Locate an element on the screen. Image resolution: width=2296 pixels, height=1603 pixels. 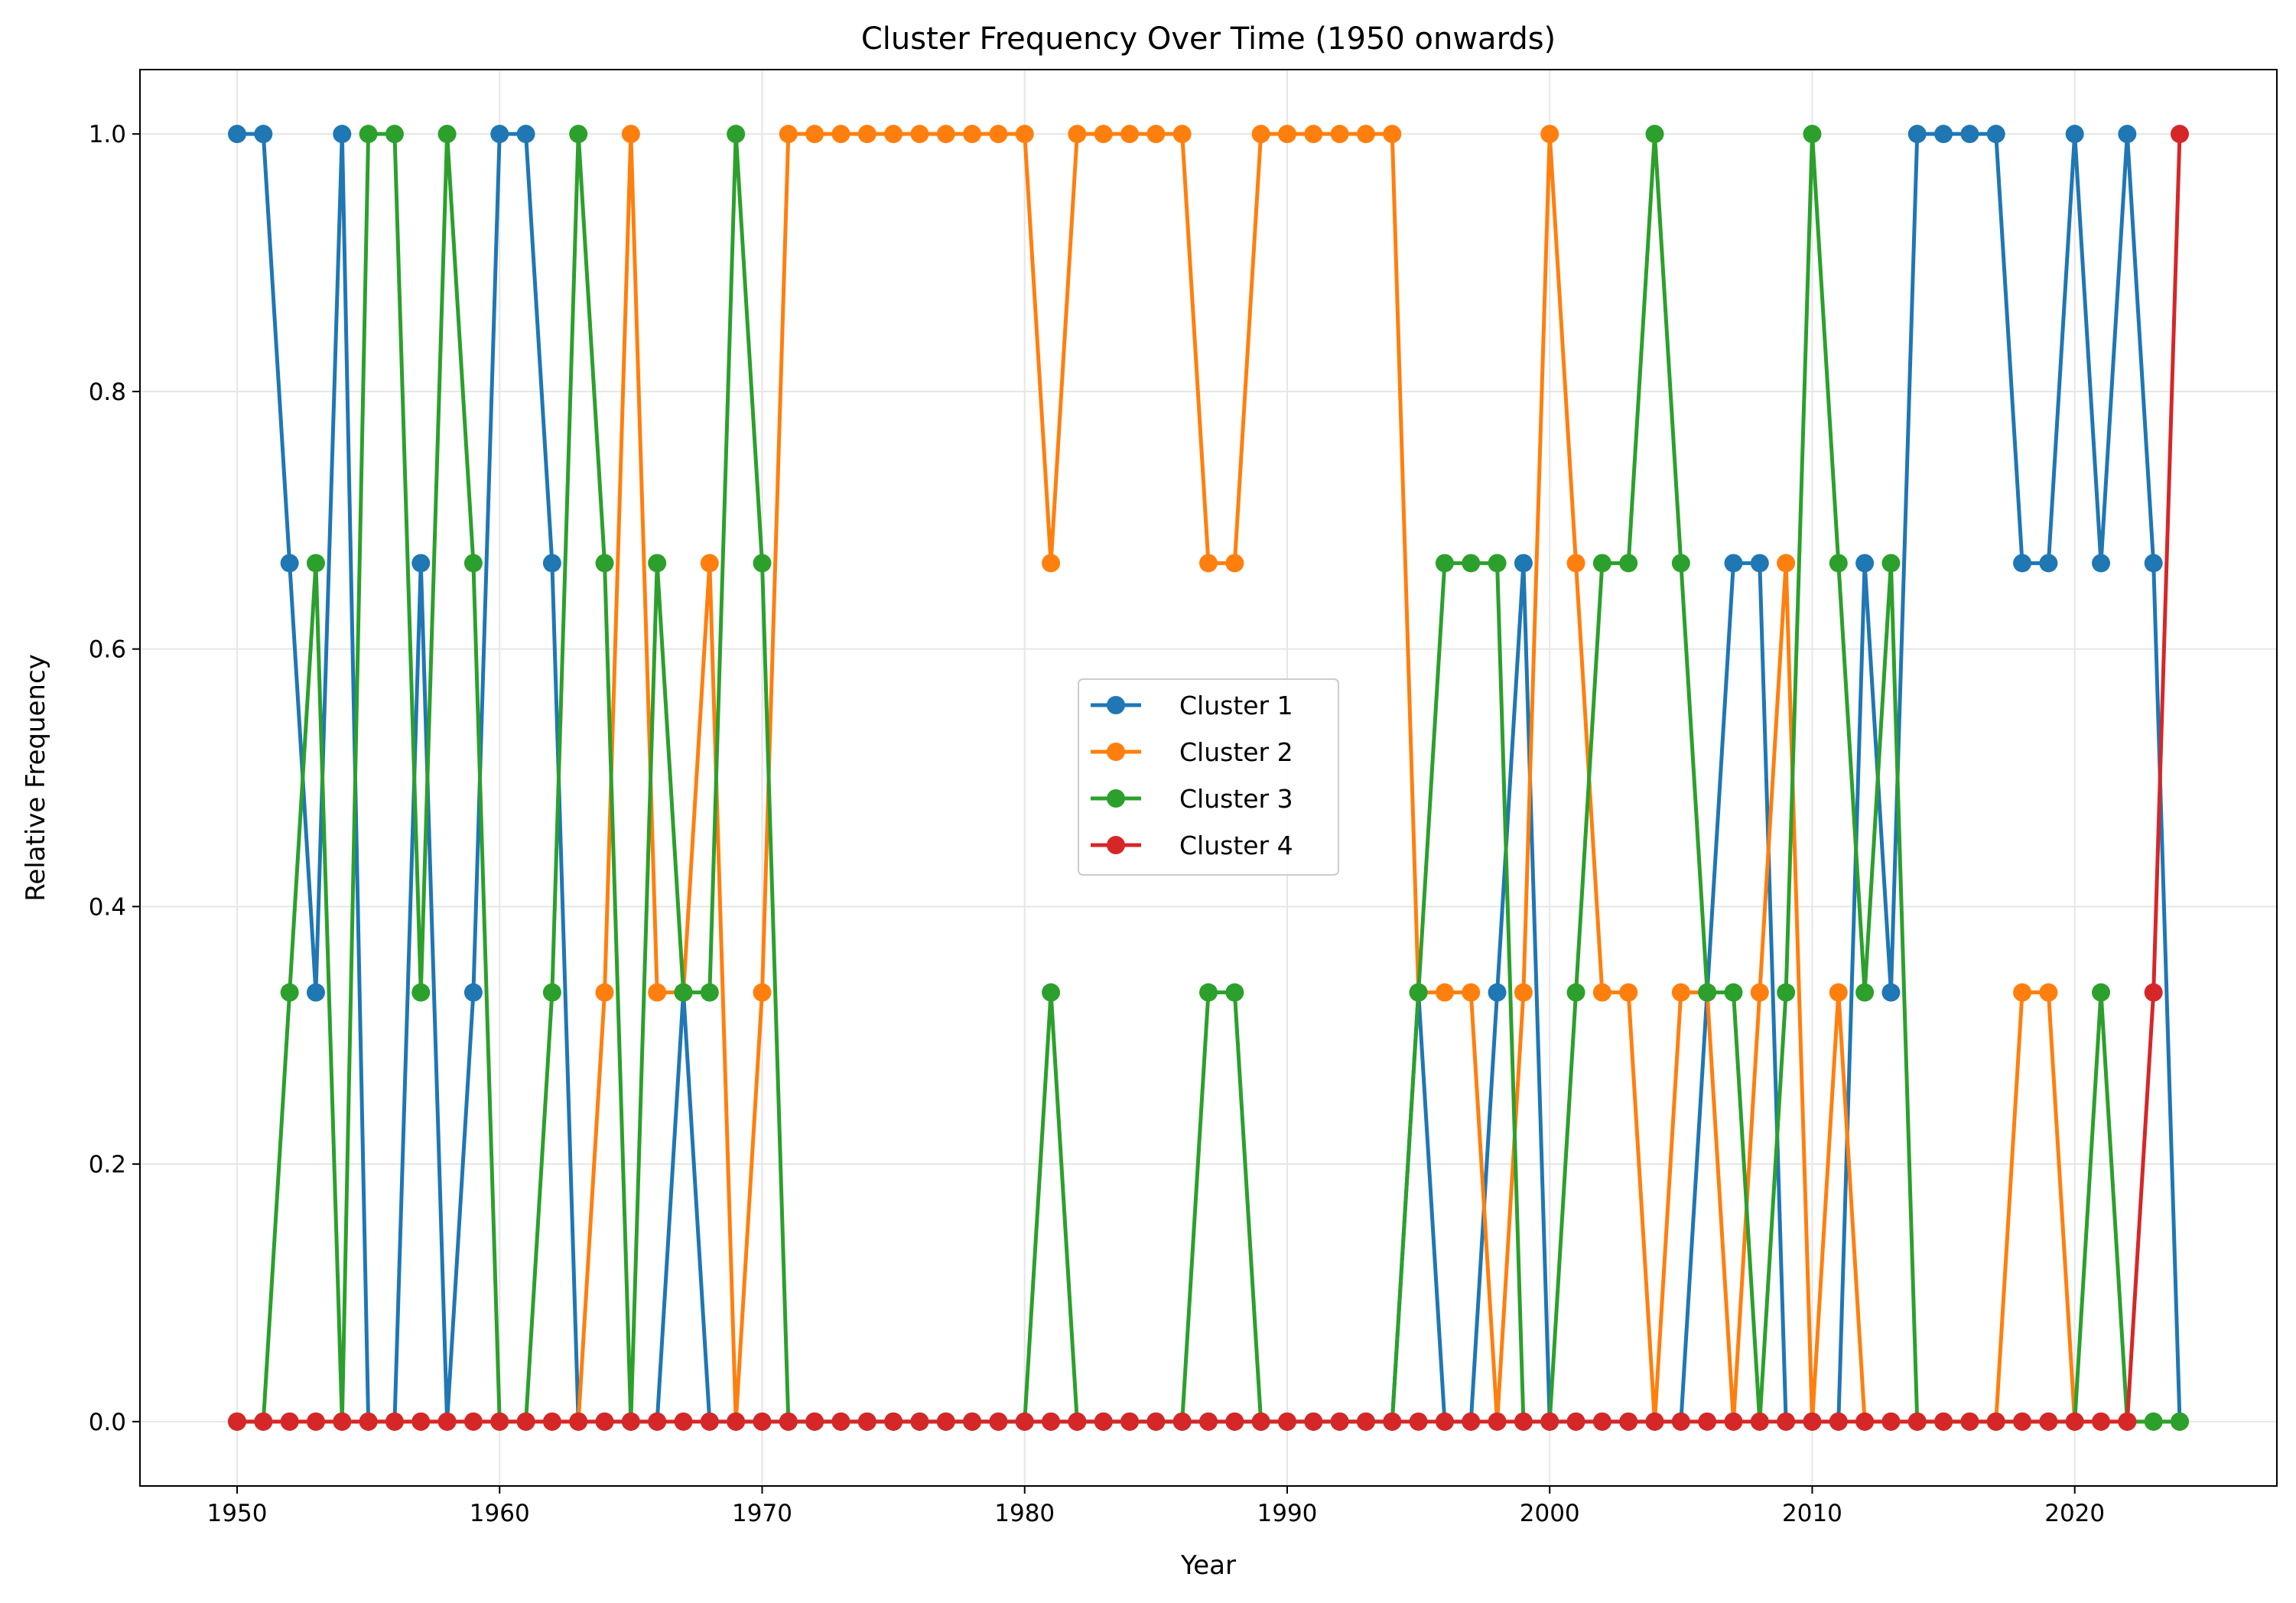
x-axis-label: Year is located at coordinates (1208, 1565).